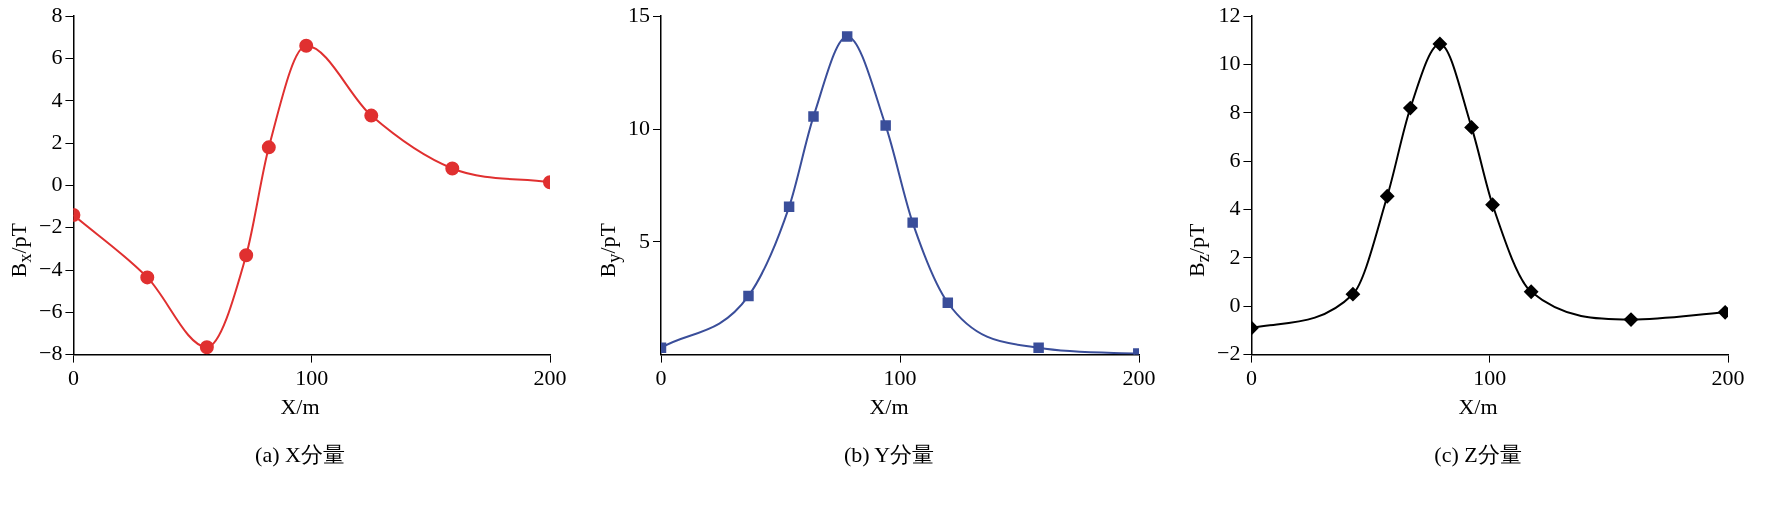 Image resolution: width=1767 pixels, height=509 pixels. What do you see at coordinates (1478, 455) in the screenshot?
I see `text: (c) Z分量` at bounding box center [1478, 455].